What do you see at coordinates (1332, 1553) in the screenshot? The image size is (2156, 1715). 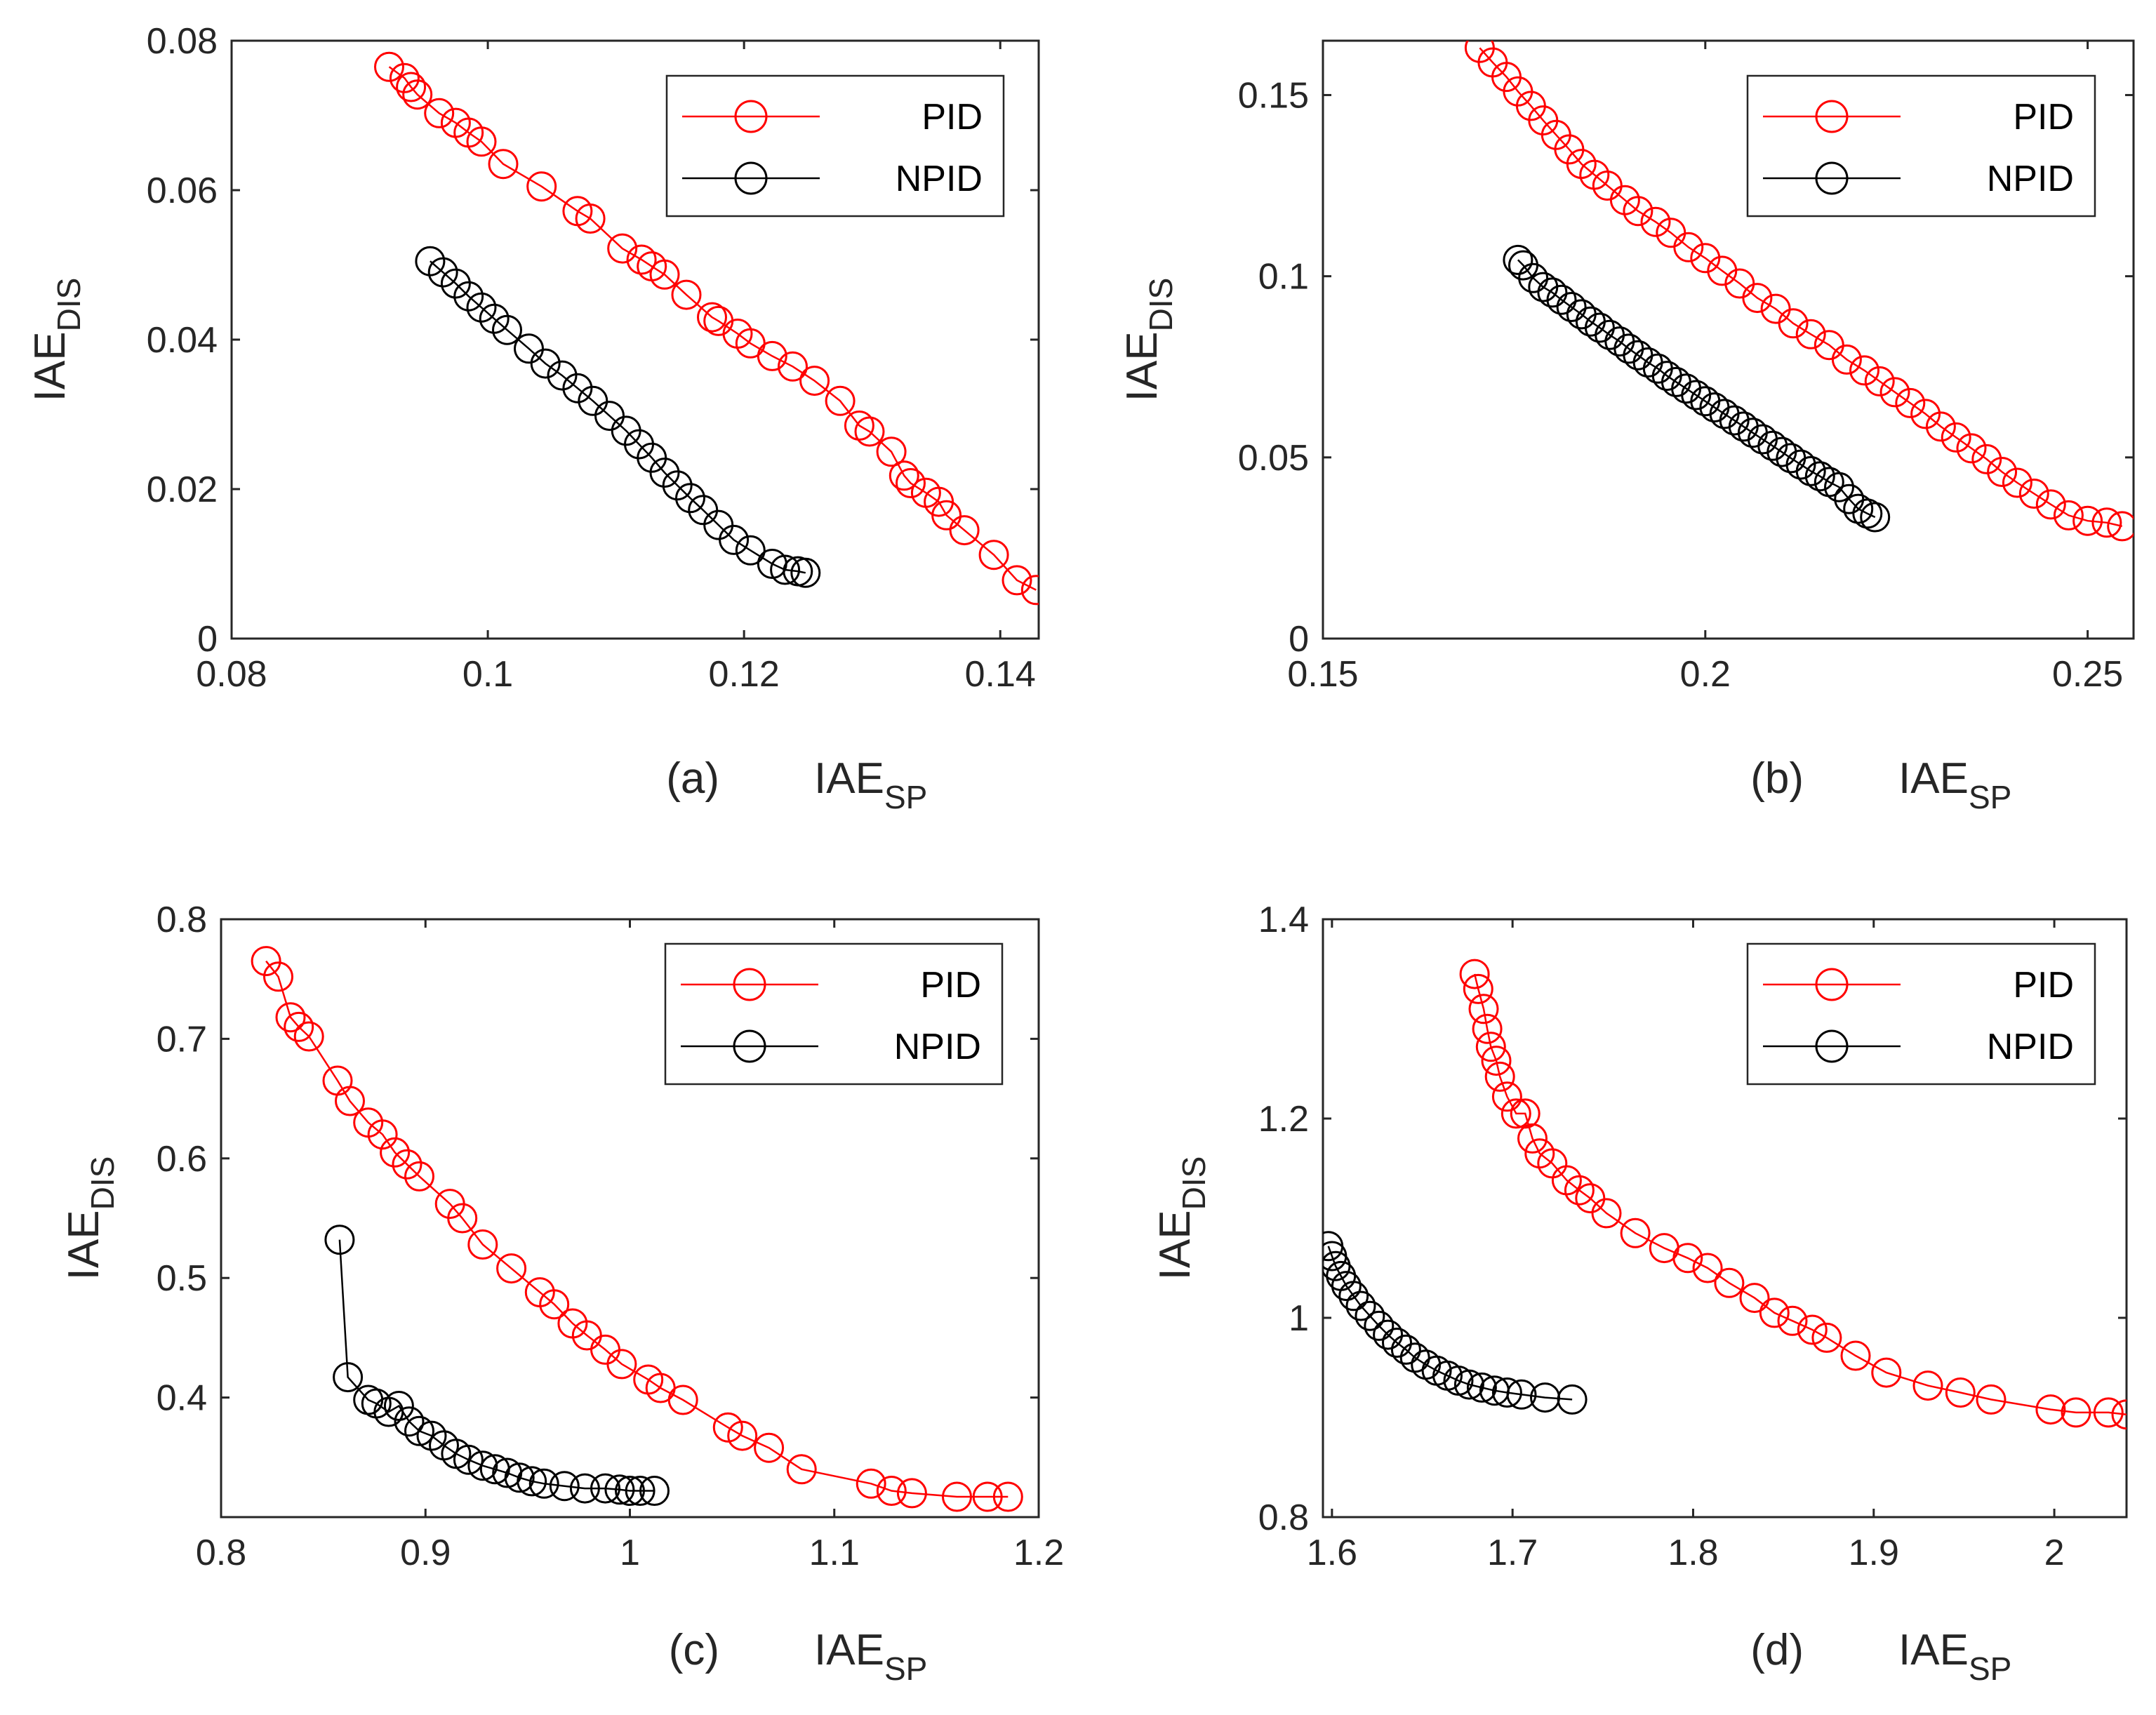 I see `x-tick-label: 1.6` at bounding box center [1332, 1553].